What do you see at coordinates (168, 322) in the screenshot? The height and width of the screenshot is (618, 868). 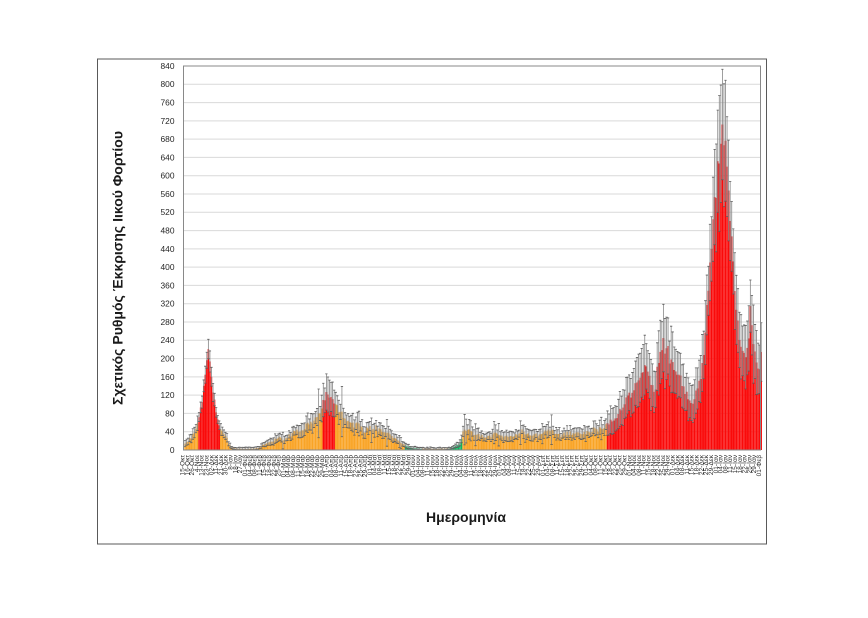 I see `svg-text: 280` at bounding box center [168, 322].